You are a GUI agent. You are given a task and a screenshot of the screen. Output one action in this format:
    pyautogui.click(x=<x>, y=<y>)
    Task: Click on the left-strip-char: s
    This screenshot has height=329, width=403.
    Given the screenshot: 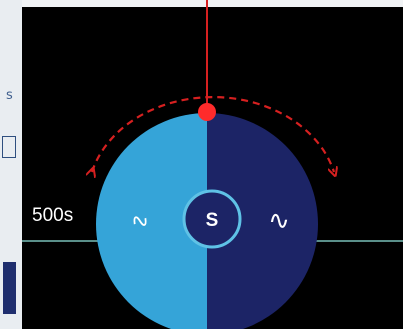 What is the action you would take?
    pyautogui.click(x=9, y=95)
    